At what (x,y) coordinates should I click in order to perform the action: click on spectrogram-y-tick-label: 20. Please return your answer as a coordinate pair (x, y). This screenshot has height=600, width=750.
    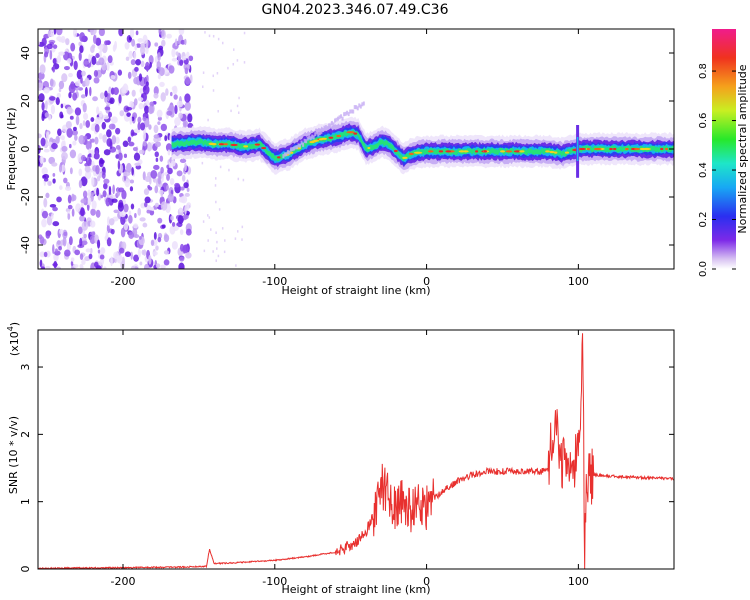
    Looking at the image, I should click on (25, 101).